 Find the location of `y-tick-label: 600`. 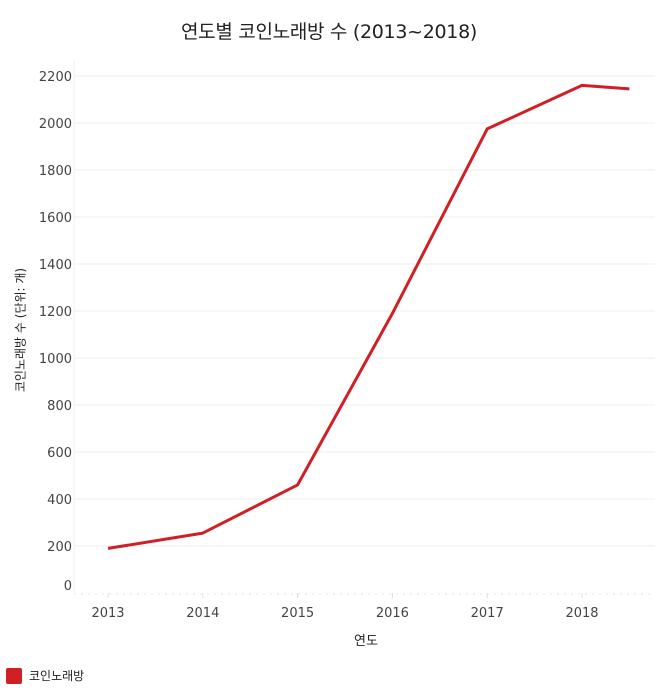

y-tick-label: 600 is located at coordinates (59, 453).